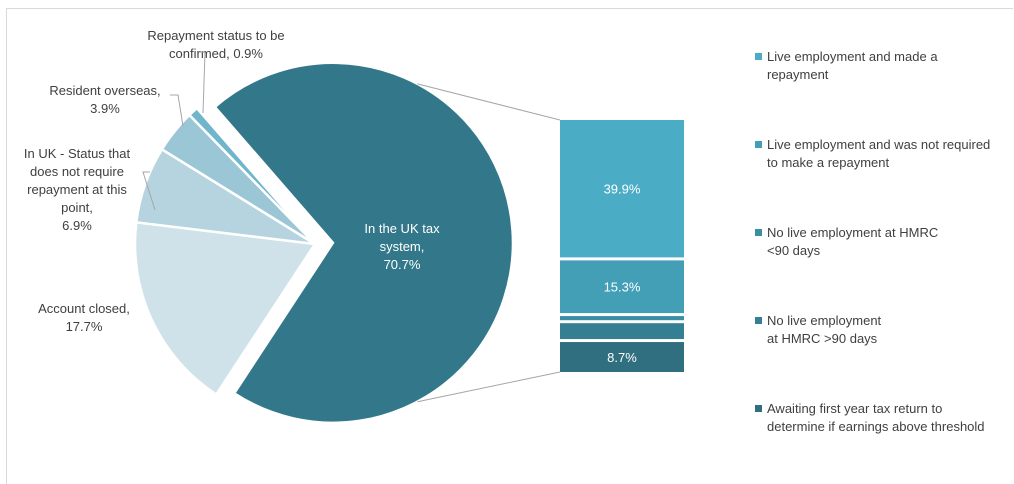 This screenshot has height=484, width=1014. I want to click on bar-segment-label-0: 39.9%, so click(622, 189).